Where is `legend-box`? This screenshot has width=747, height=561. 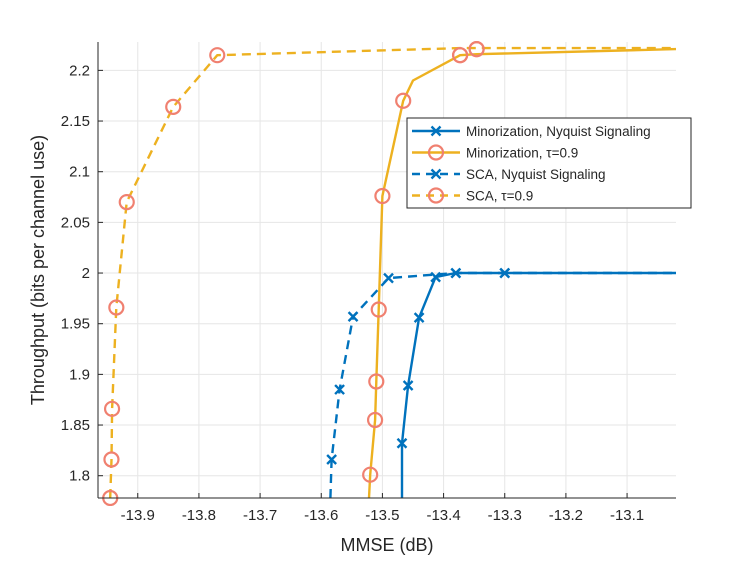
legend-box is located at coordinates (549, 163).